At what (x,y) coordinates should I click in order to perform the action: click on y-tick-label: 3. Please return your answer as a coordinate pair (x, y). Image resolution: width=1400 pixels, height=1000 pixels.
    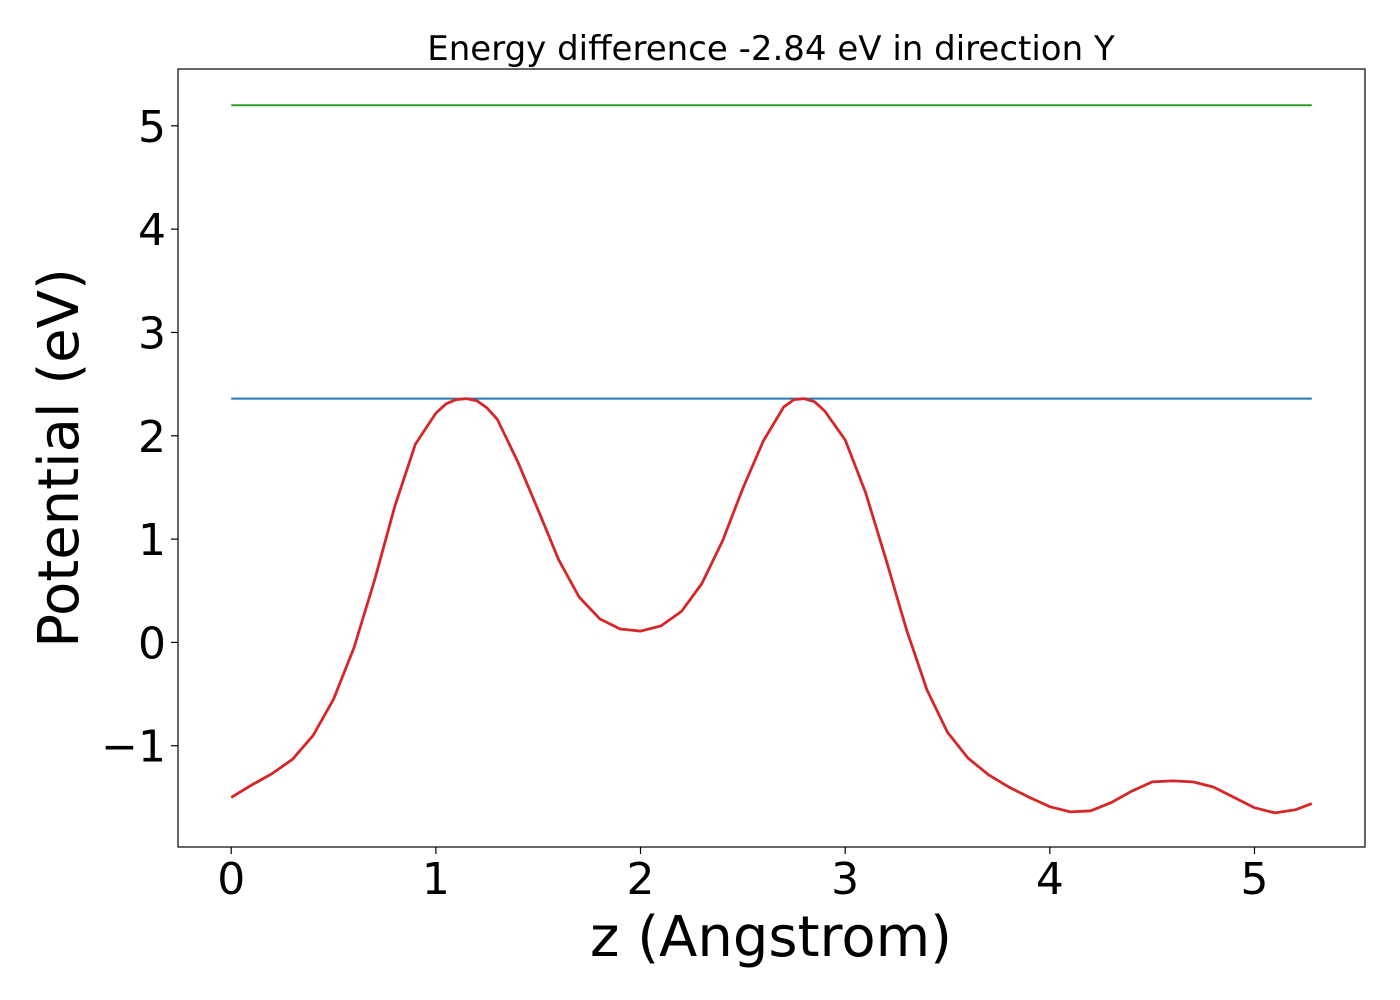
    Looking at the image, I should click on (152, 333).